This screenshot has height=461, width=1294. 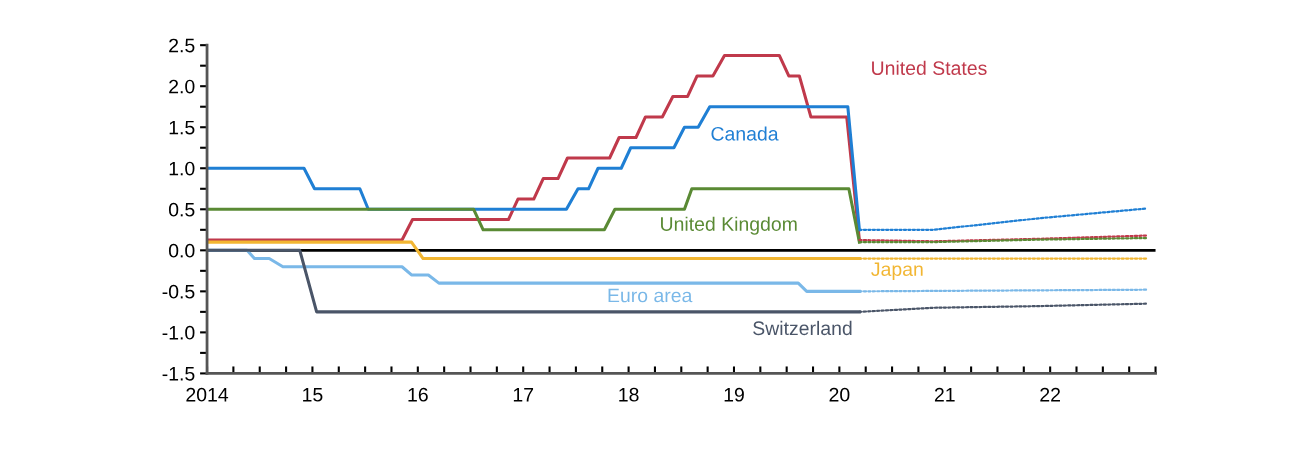 What do you see at coordinates (182, 127) in the screenshot?
I see `y-tick-label: 1.5` at bounding box center [182, 127].